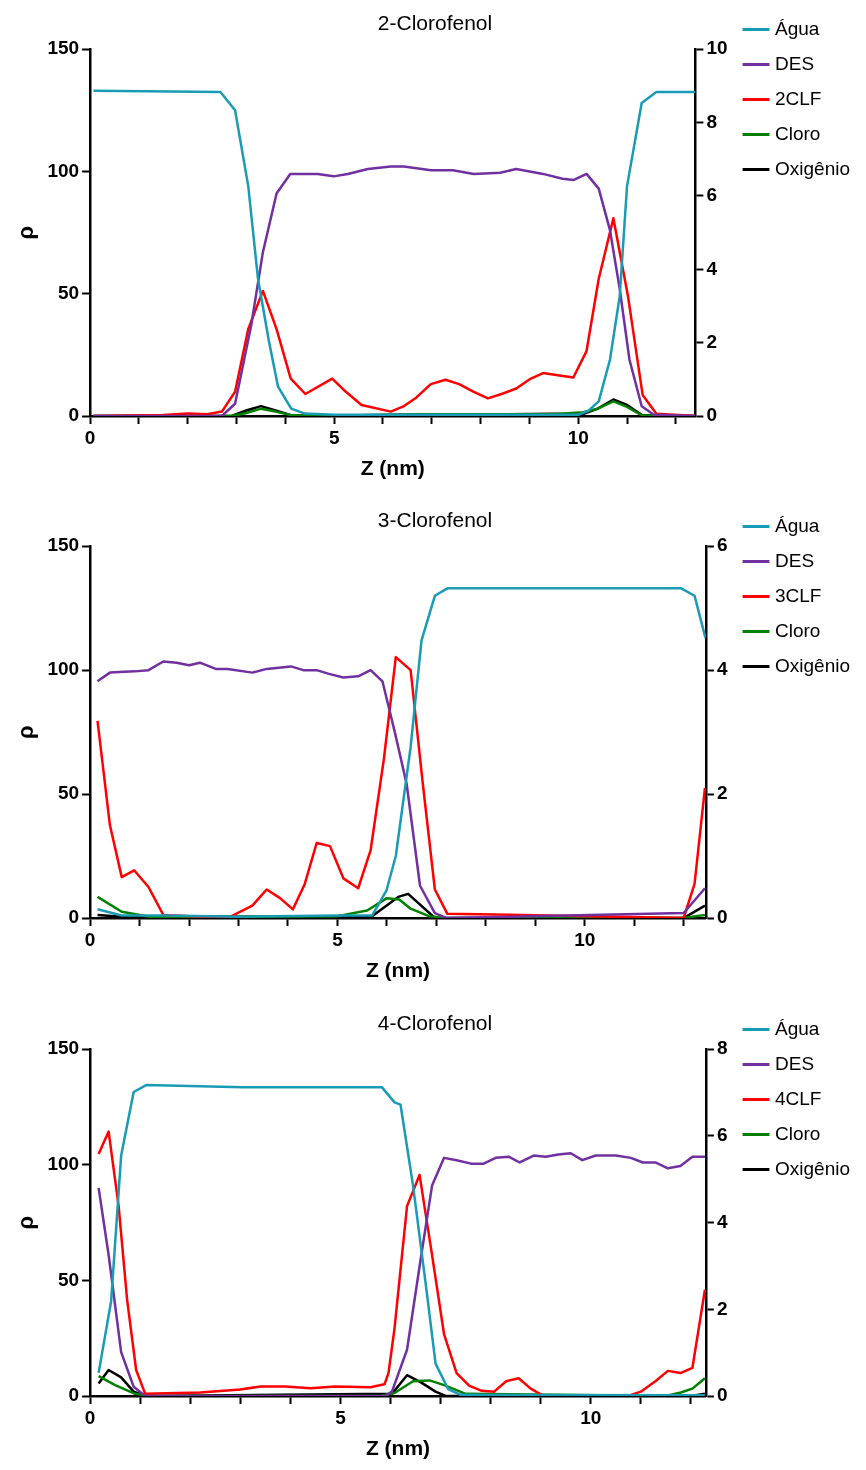 This screenshot has height=1470, width=866. What do you see at coordinates (798, 98) in the screenshot?
I see `legend-label: 2CLF` at bounding box center [798, 98].